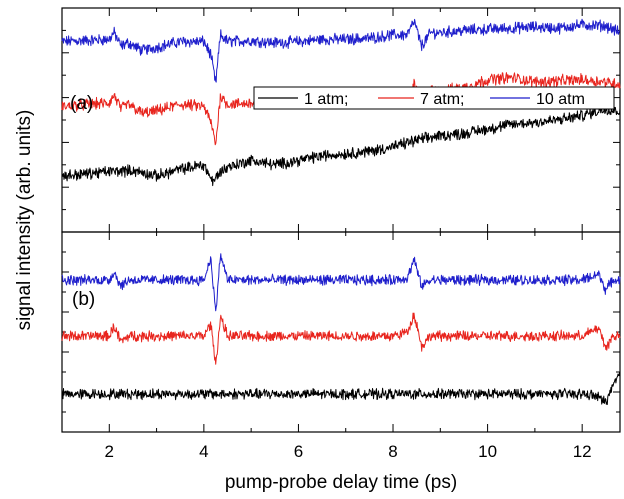  Describe the element at coordinates (560, 99) in the screenshot. I see `legend-entry-10-atm: 10 atm` at that location.